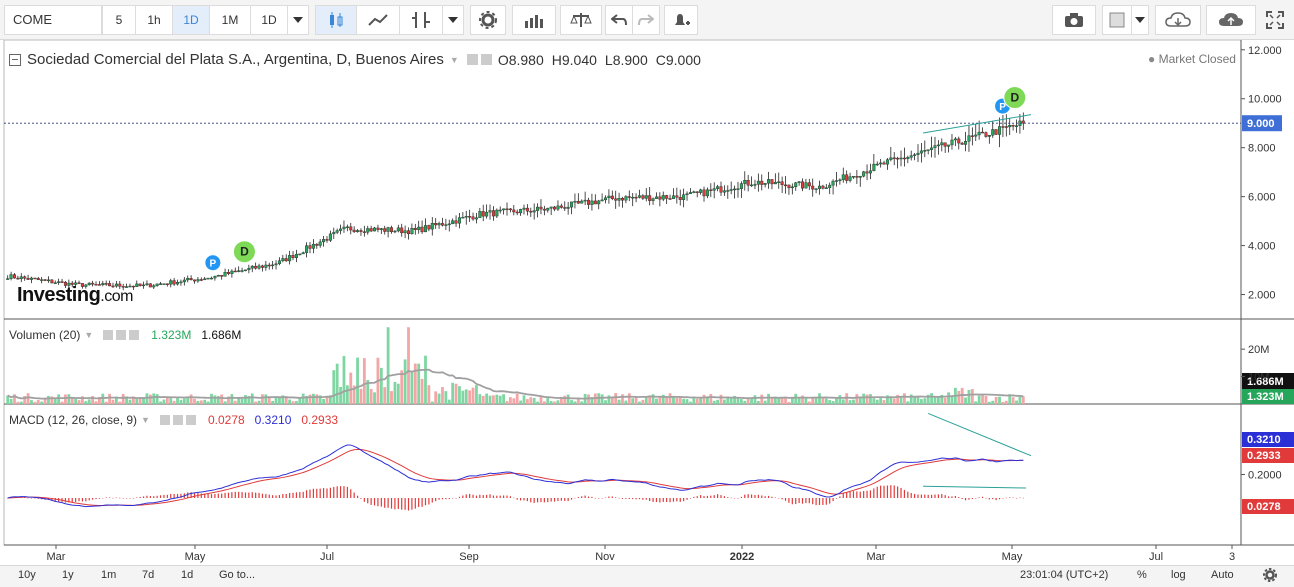 This screenshot has height=587, width=1294. What do you see at coordinates (1178, 575) in the screenshot?
I see `log-toggle: log` at bounding box center [1178, 575].